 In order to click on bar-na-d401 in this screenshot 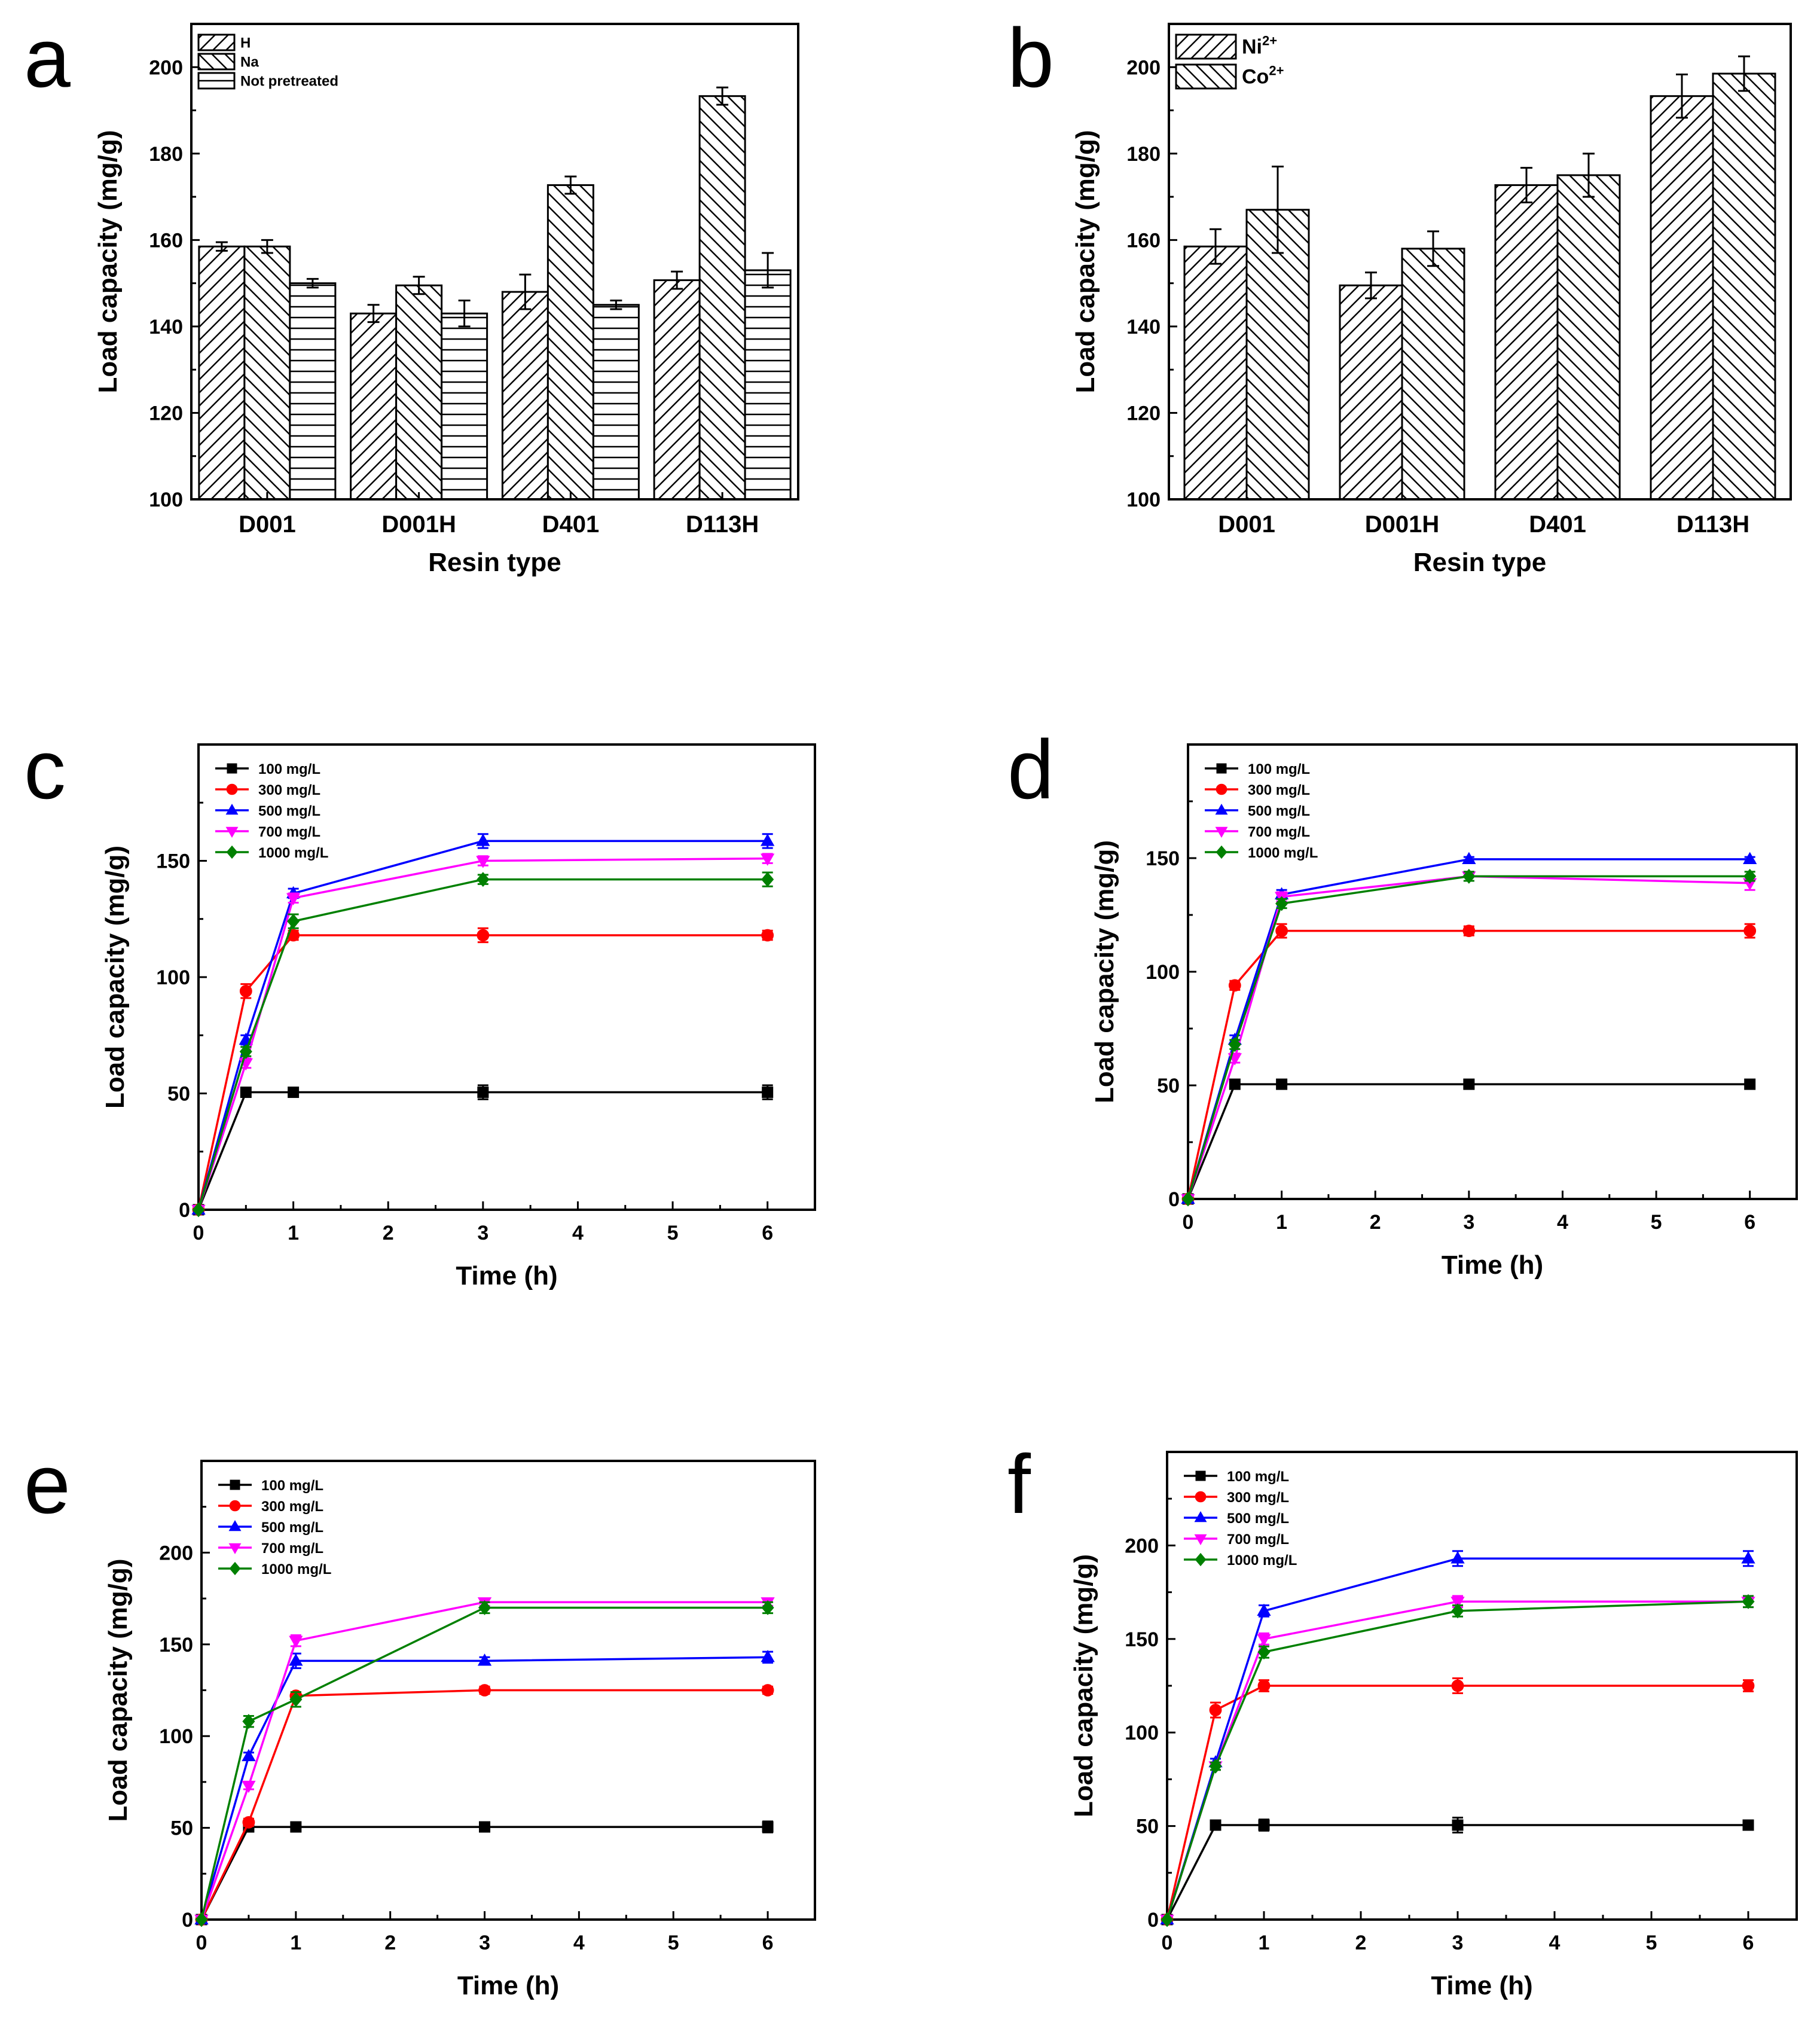, I will do `click(570, 342)`.